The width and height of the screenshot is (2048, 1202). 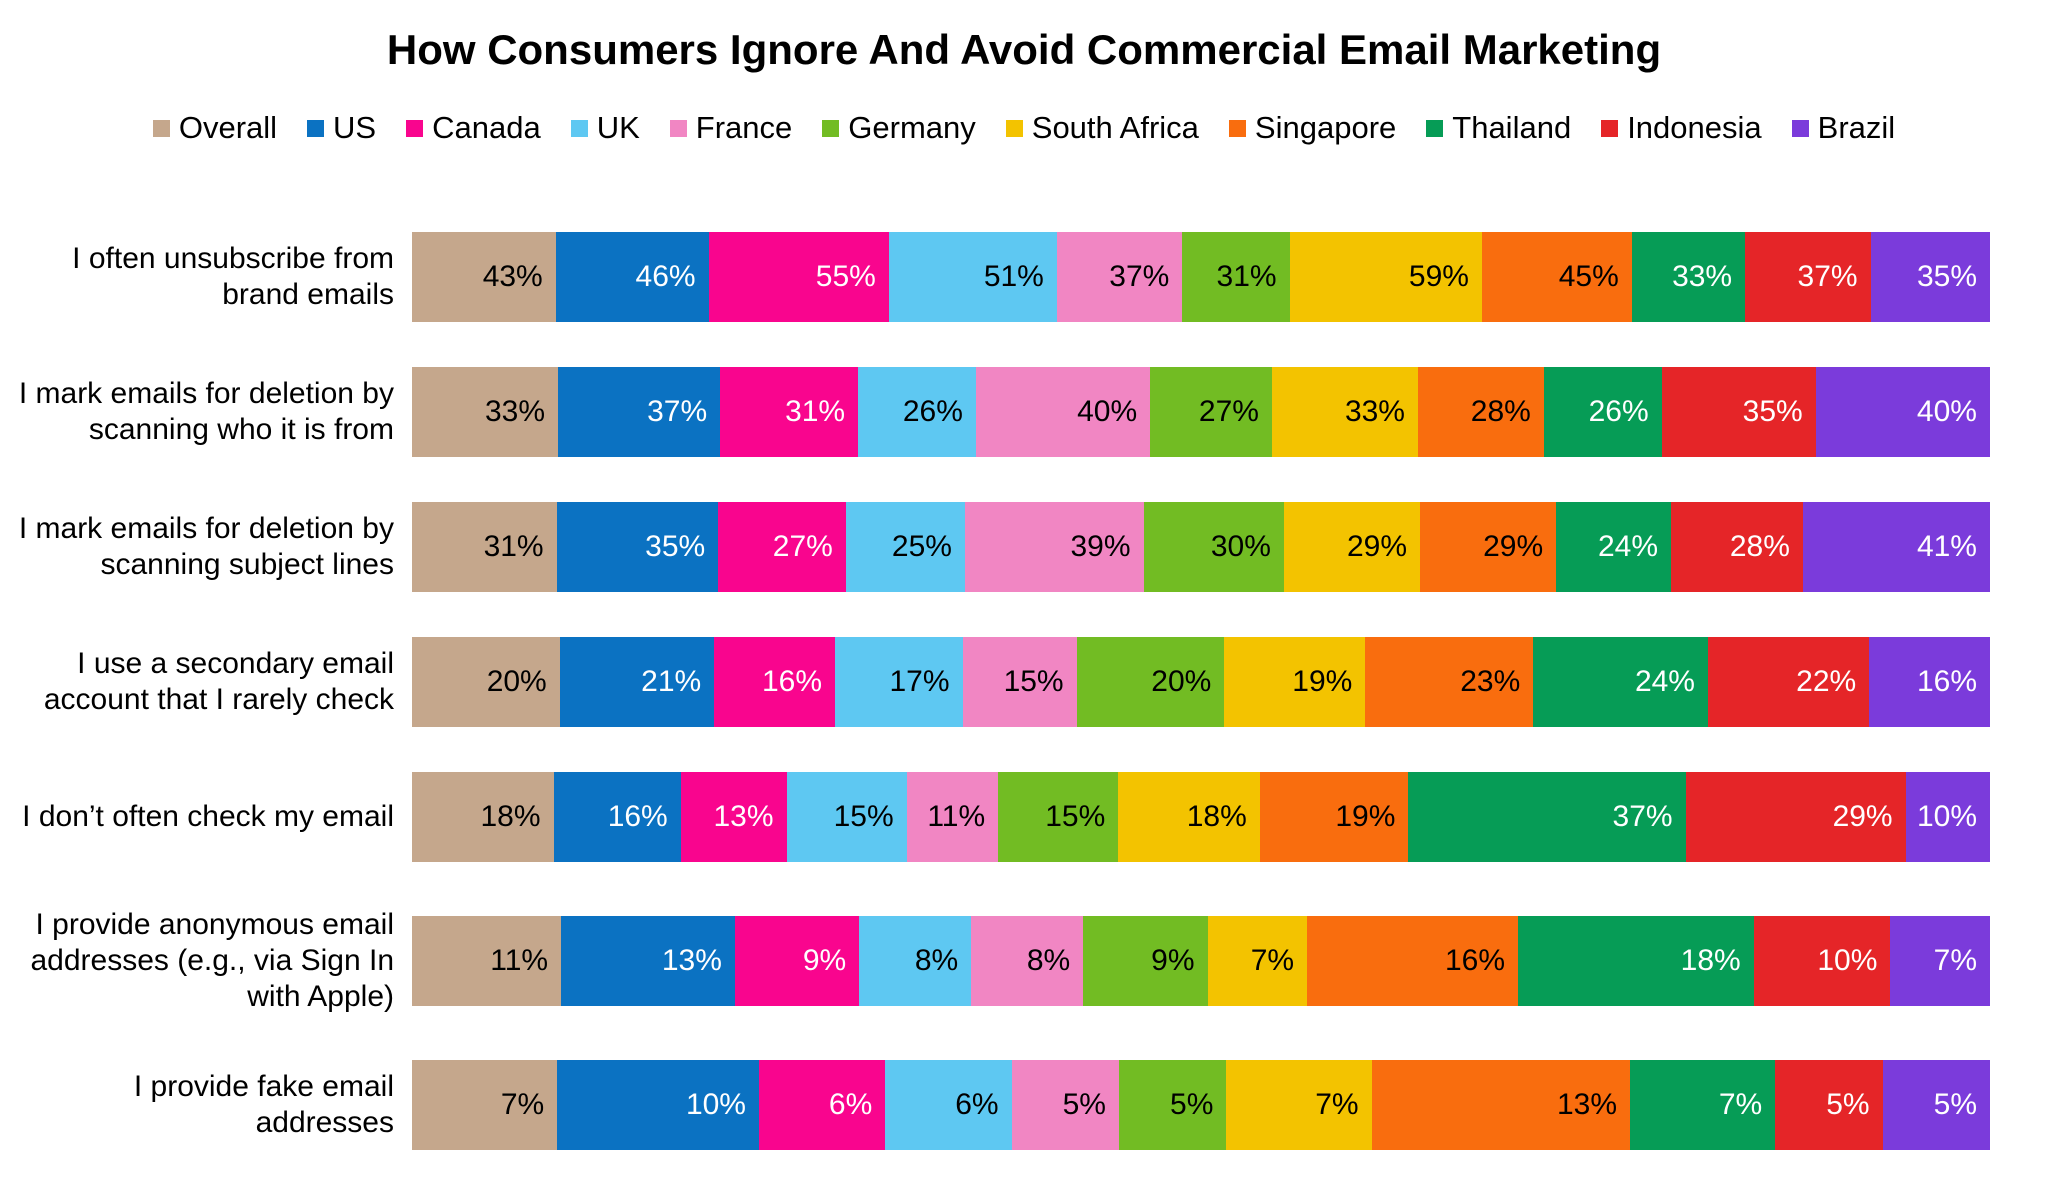 I want to click on segment-value: 40%, so click(x=1946, y=411).